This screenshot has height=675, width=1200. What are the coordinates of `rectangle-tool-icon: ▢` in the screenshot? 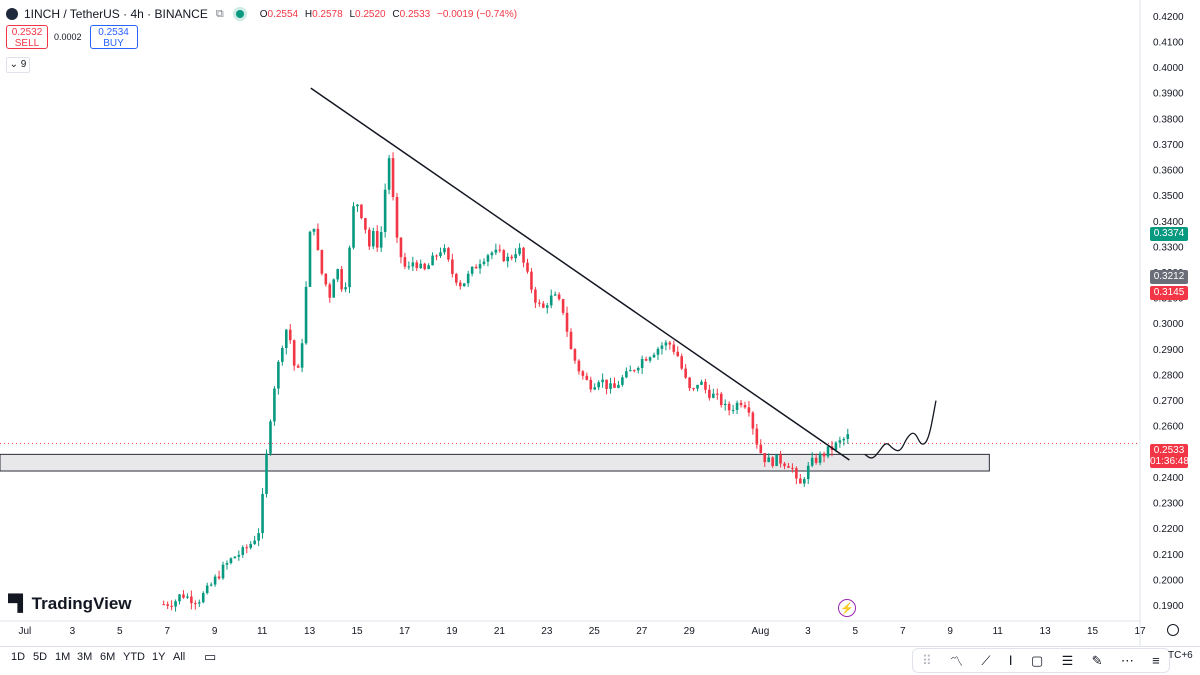 It's located at (1037, 660).